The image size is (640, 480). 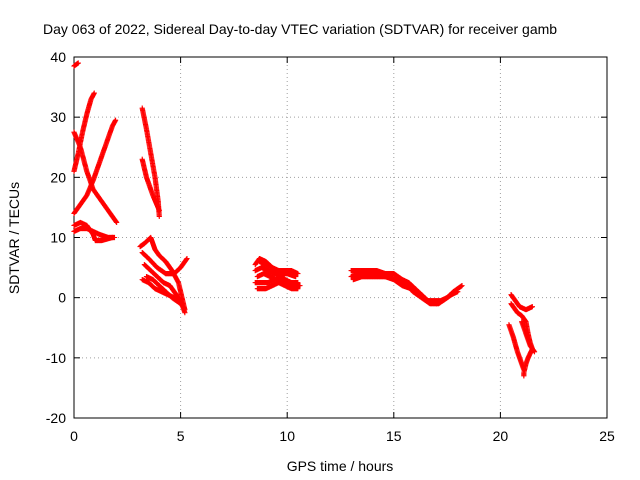 What do you see at coordinates (287, 436) in the screenshot?
I see `x-tick-label: 10` at bounding box center [287, 436].